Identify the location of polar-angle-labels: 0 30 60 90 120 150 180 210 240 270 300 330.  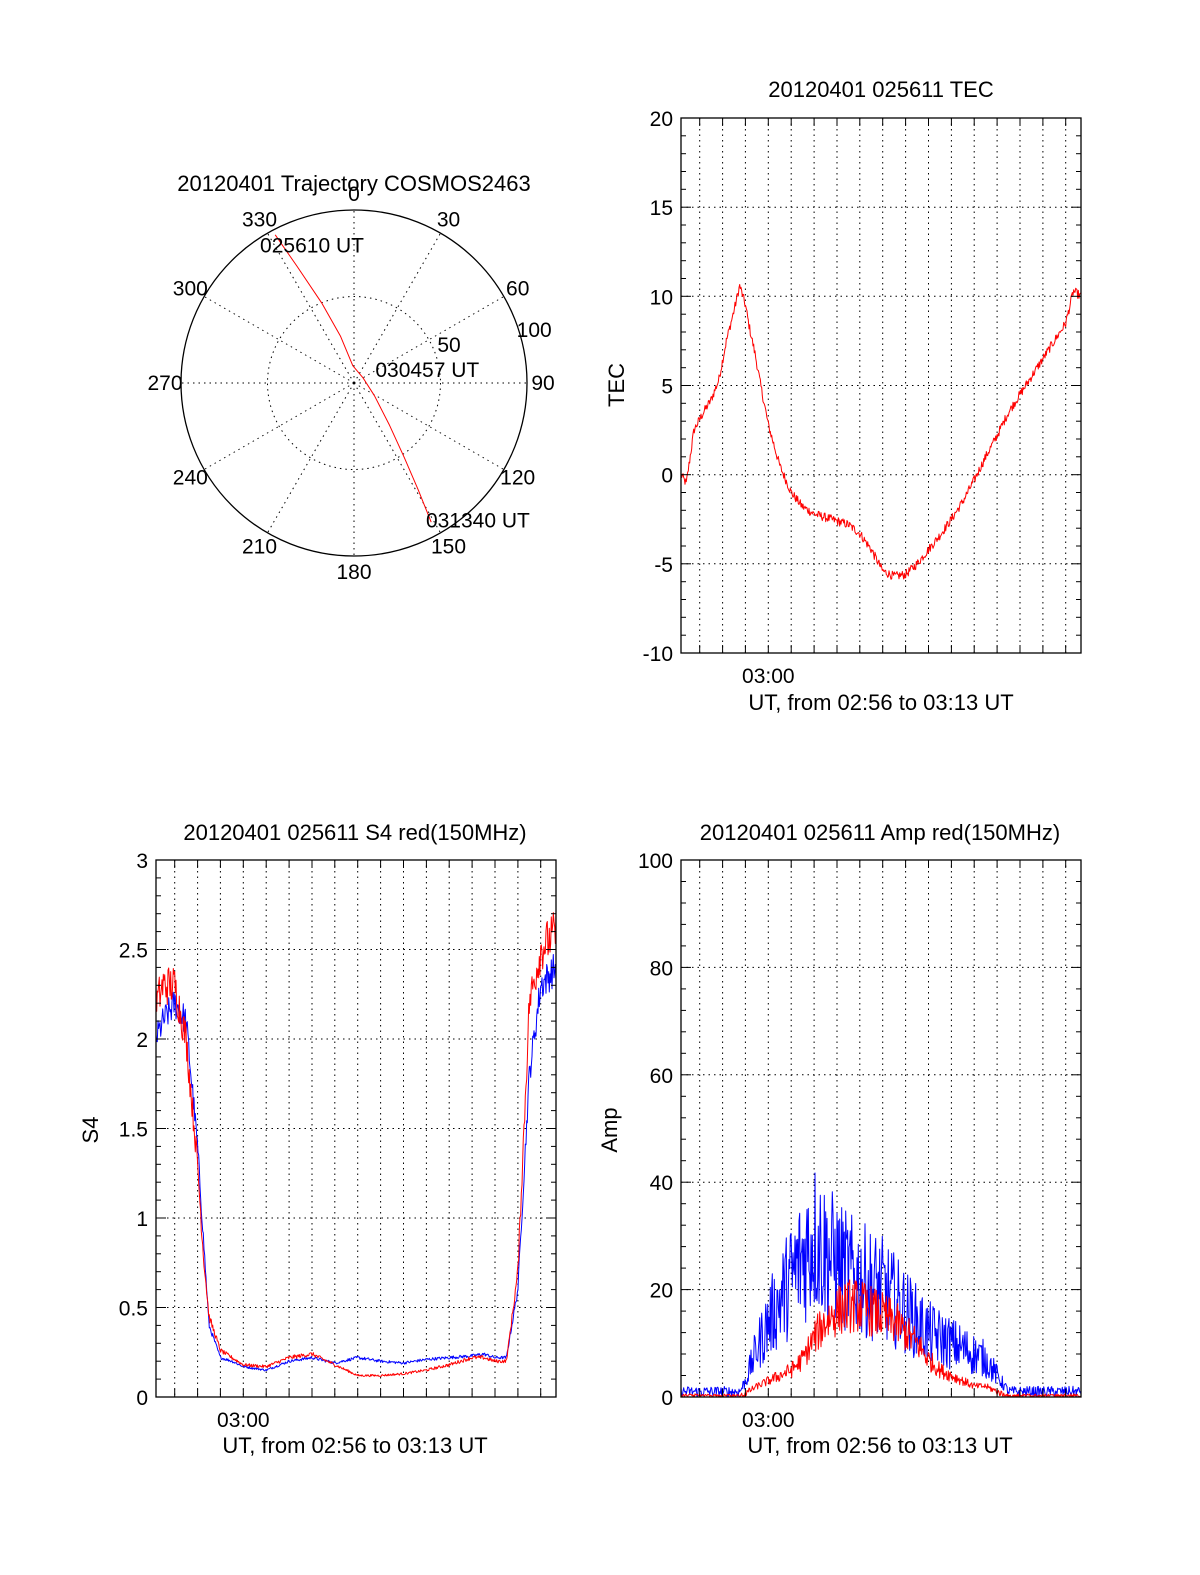
(350, 383).